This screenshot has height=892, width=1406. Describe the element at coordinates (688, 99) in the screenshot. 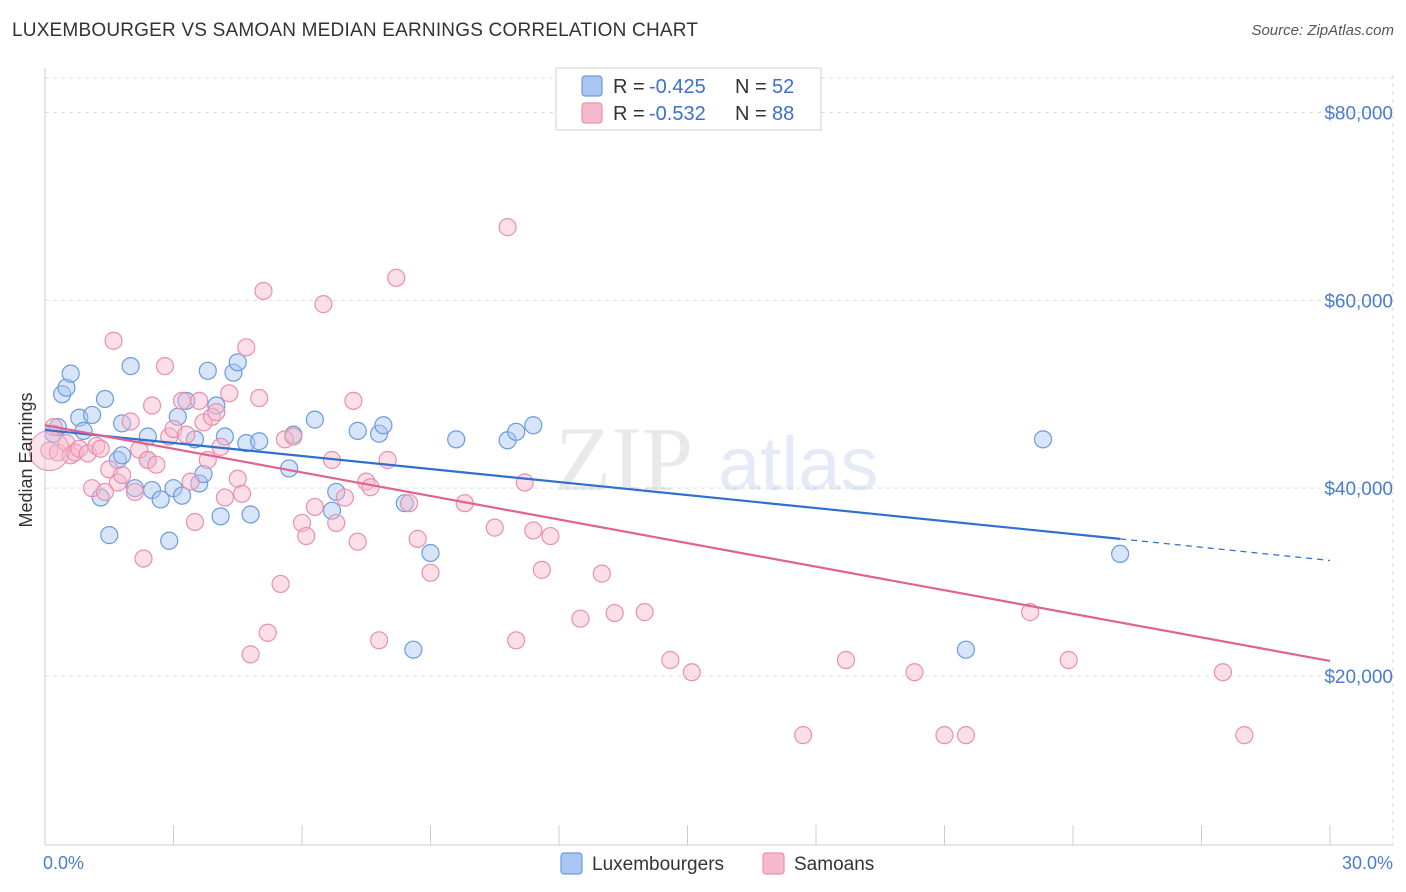

I see `legend: R = -0.425 N = 52 R = -0.532 N = 88` at that location.